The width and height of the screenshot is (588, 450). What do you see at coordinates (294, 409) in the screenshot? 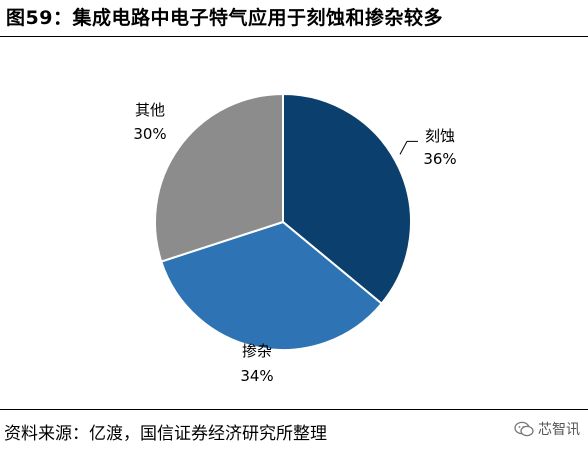
I see `source-divider` at bounding box center [294, 409].